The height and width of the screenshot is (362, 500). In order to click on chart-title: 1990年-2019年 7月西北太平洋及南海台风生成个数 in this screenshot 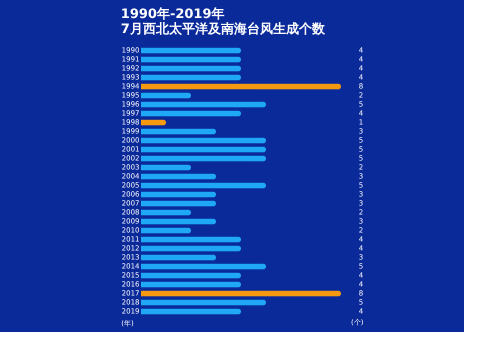, I will do `click(223, 22)`.